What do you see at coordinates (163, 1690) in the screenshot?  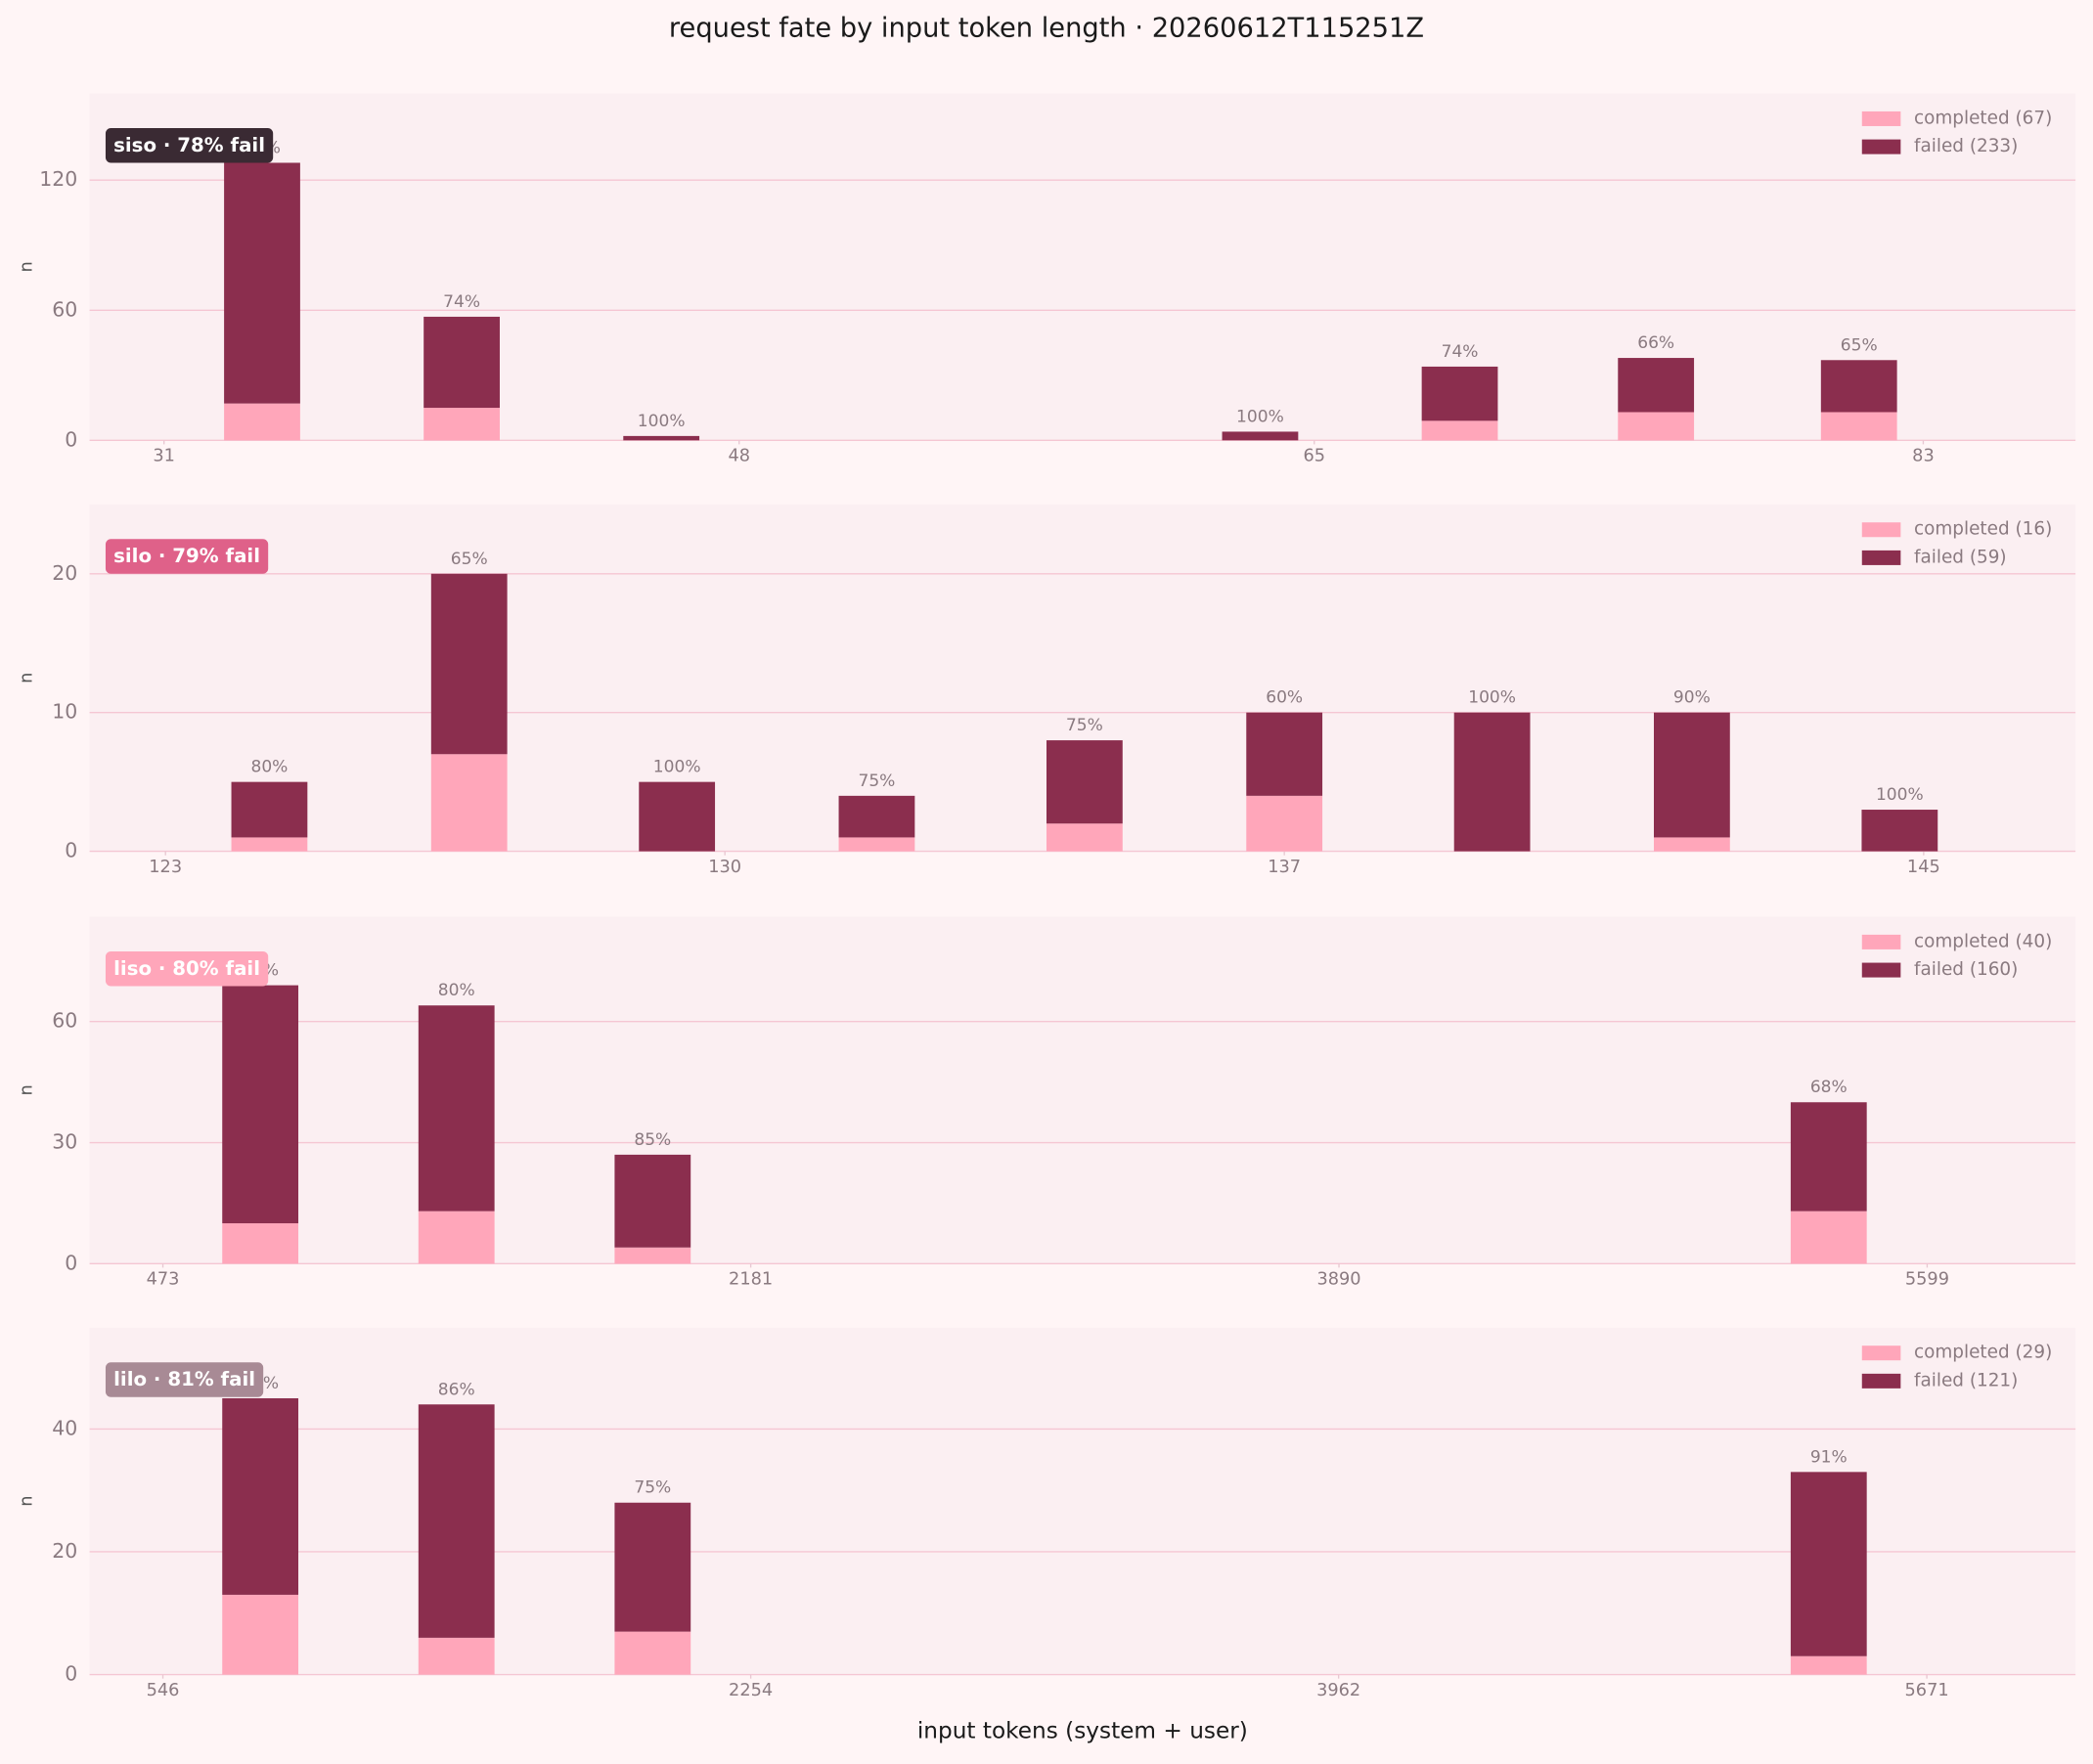 I see `x-tick-label: 546` at bounding box center [163, 1690].